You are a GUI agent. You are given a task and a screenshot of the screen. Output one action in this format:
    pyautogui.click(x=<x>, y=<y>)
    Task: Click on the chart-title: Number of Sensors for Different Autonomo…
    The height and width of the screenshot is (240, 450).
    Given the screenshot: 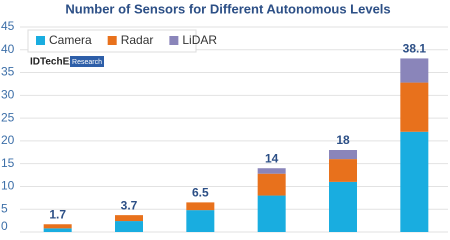 What is the action you would take?
    pyautogui.click(x=227, y=8)
    